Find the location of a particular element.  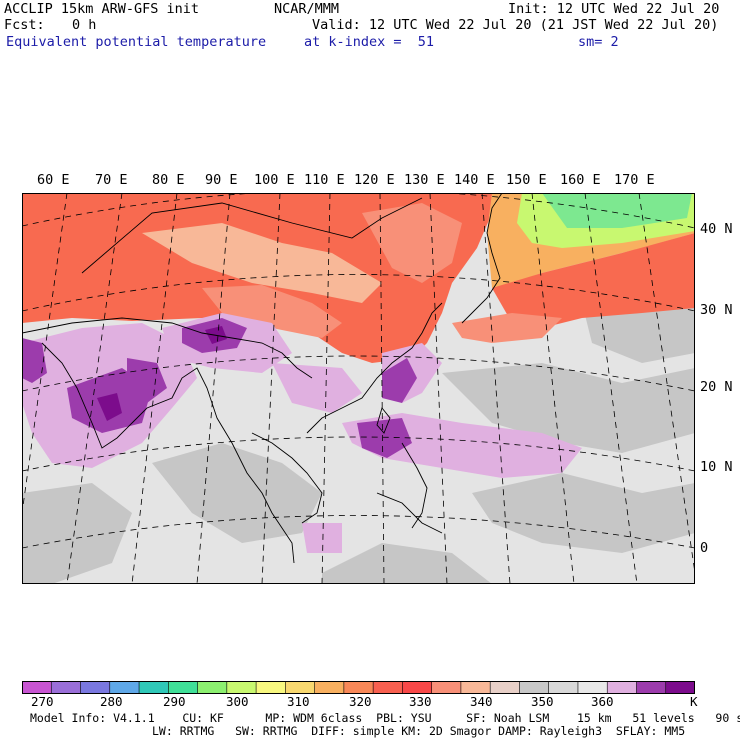

lat-label-40n: 40 N is located at coordinates (716, 229).